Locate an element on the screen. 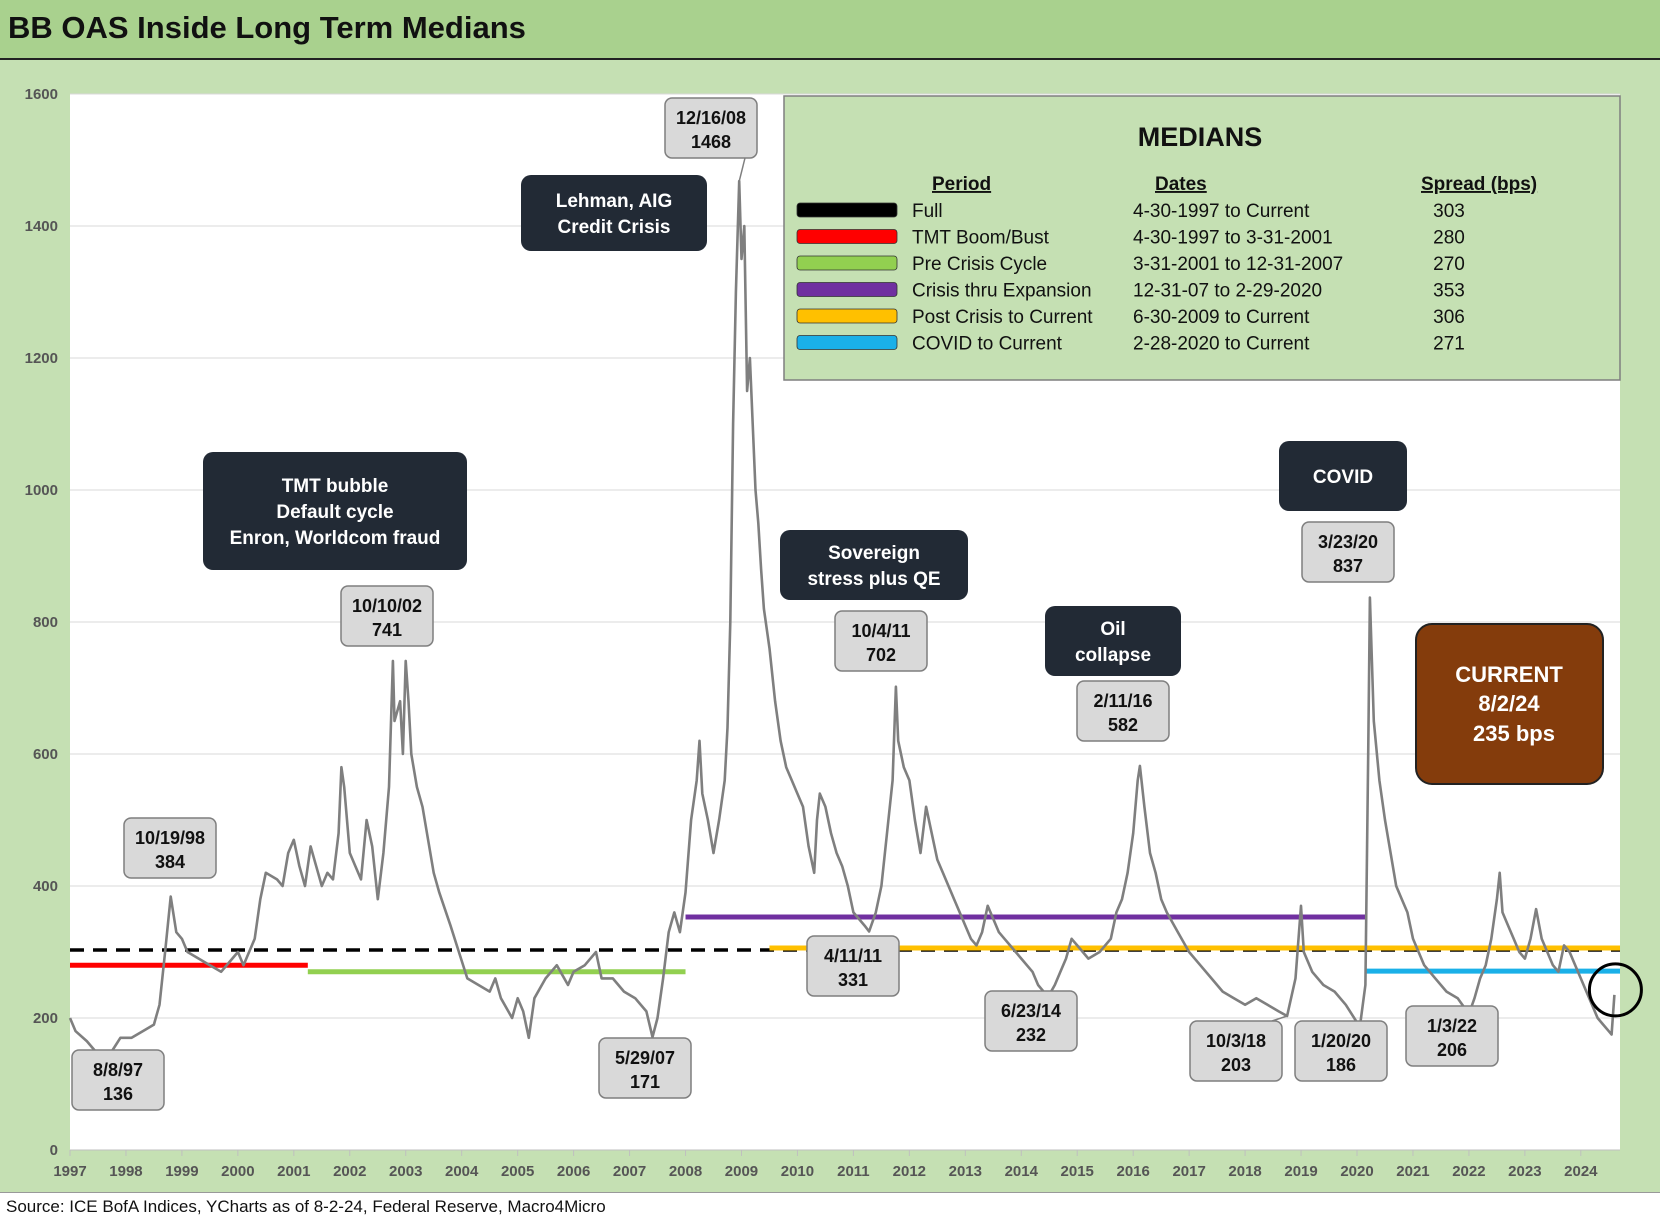  x-tick-label: 1998 is located at coordinates (125, 1171).